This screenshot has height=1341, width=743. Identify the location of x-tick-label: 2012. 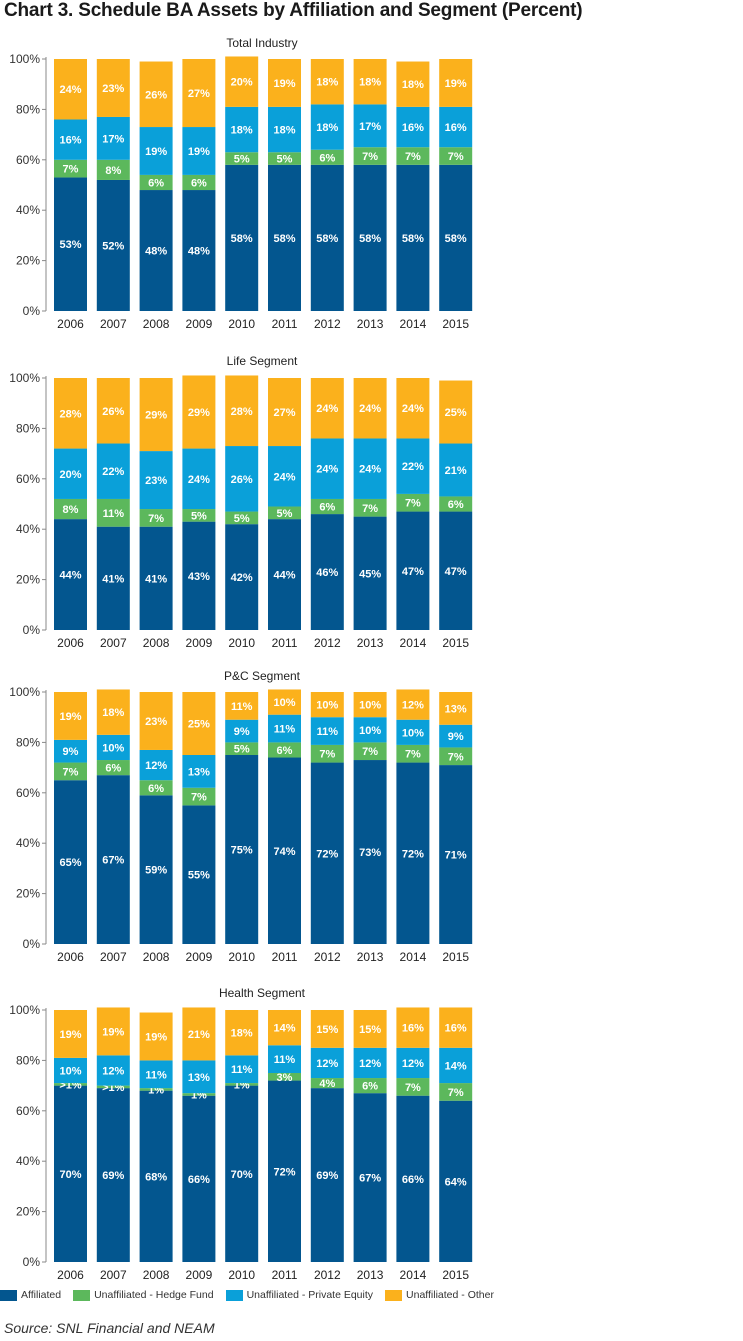
(327, 643).